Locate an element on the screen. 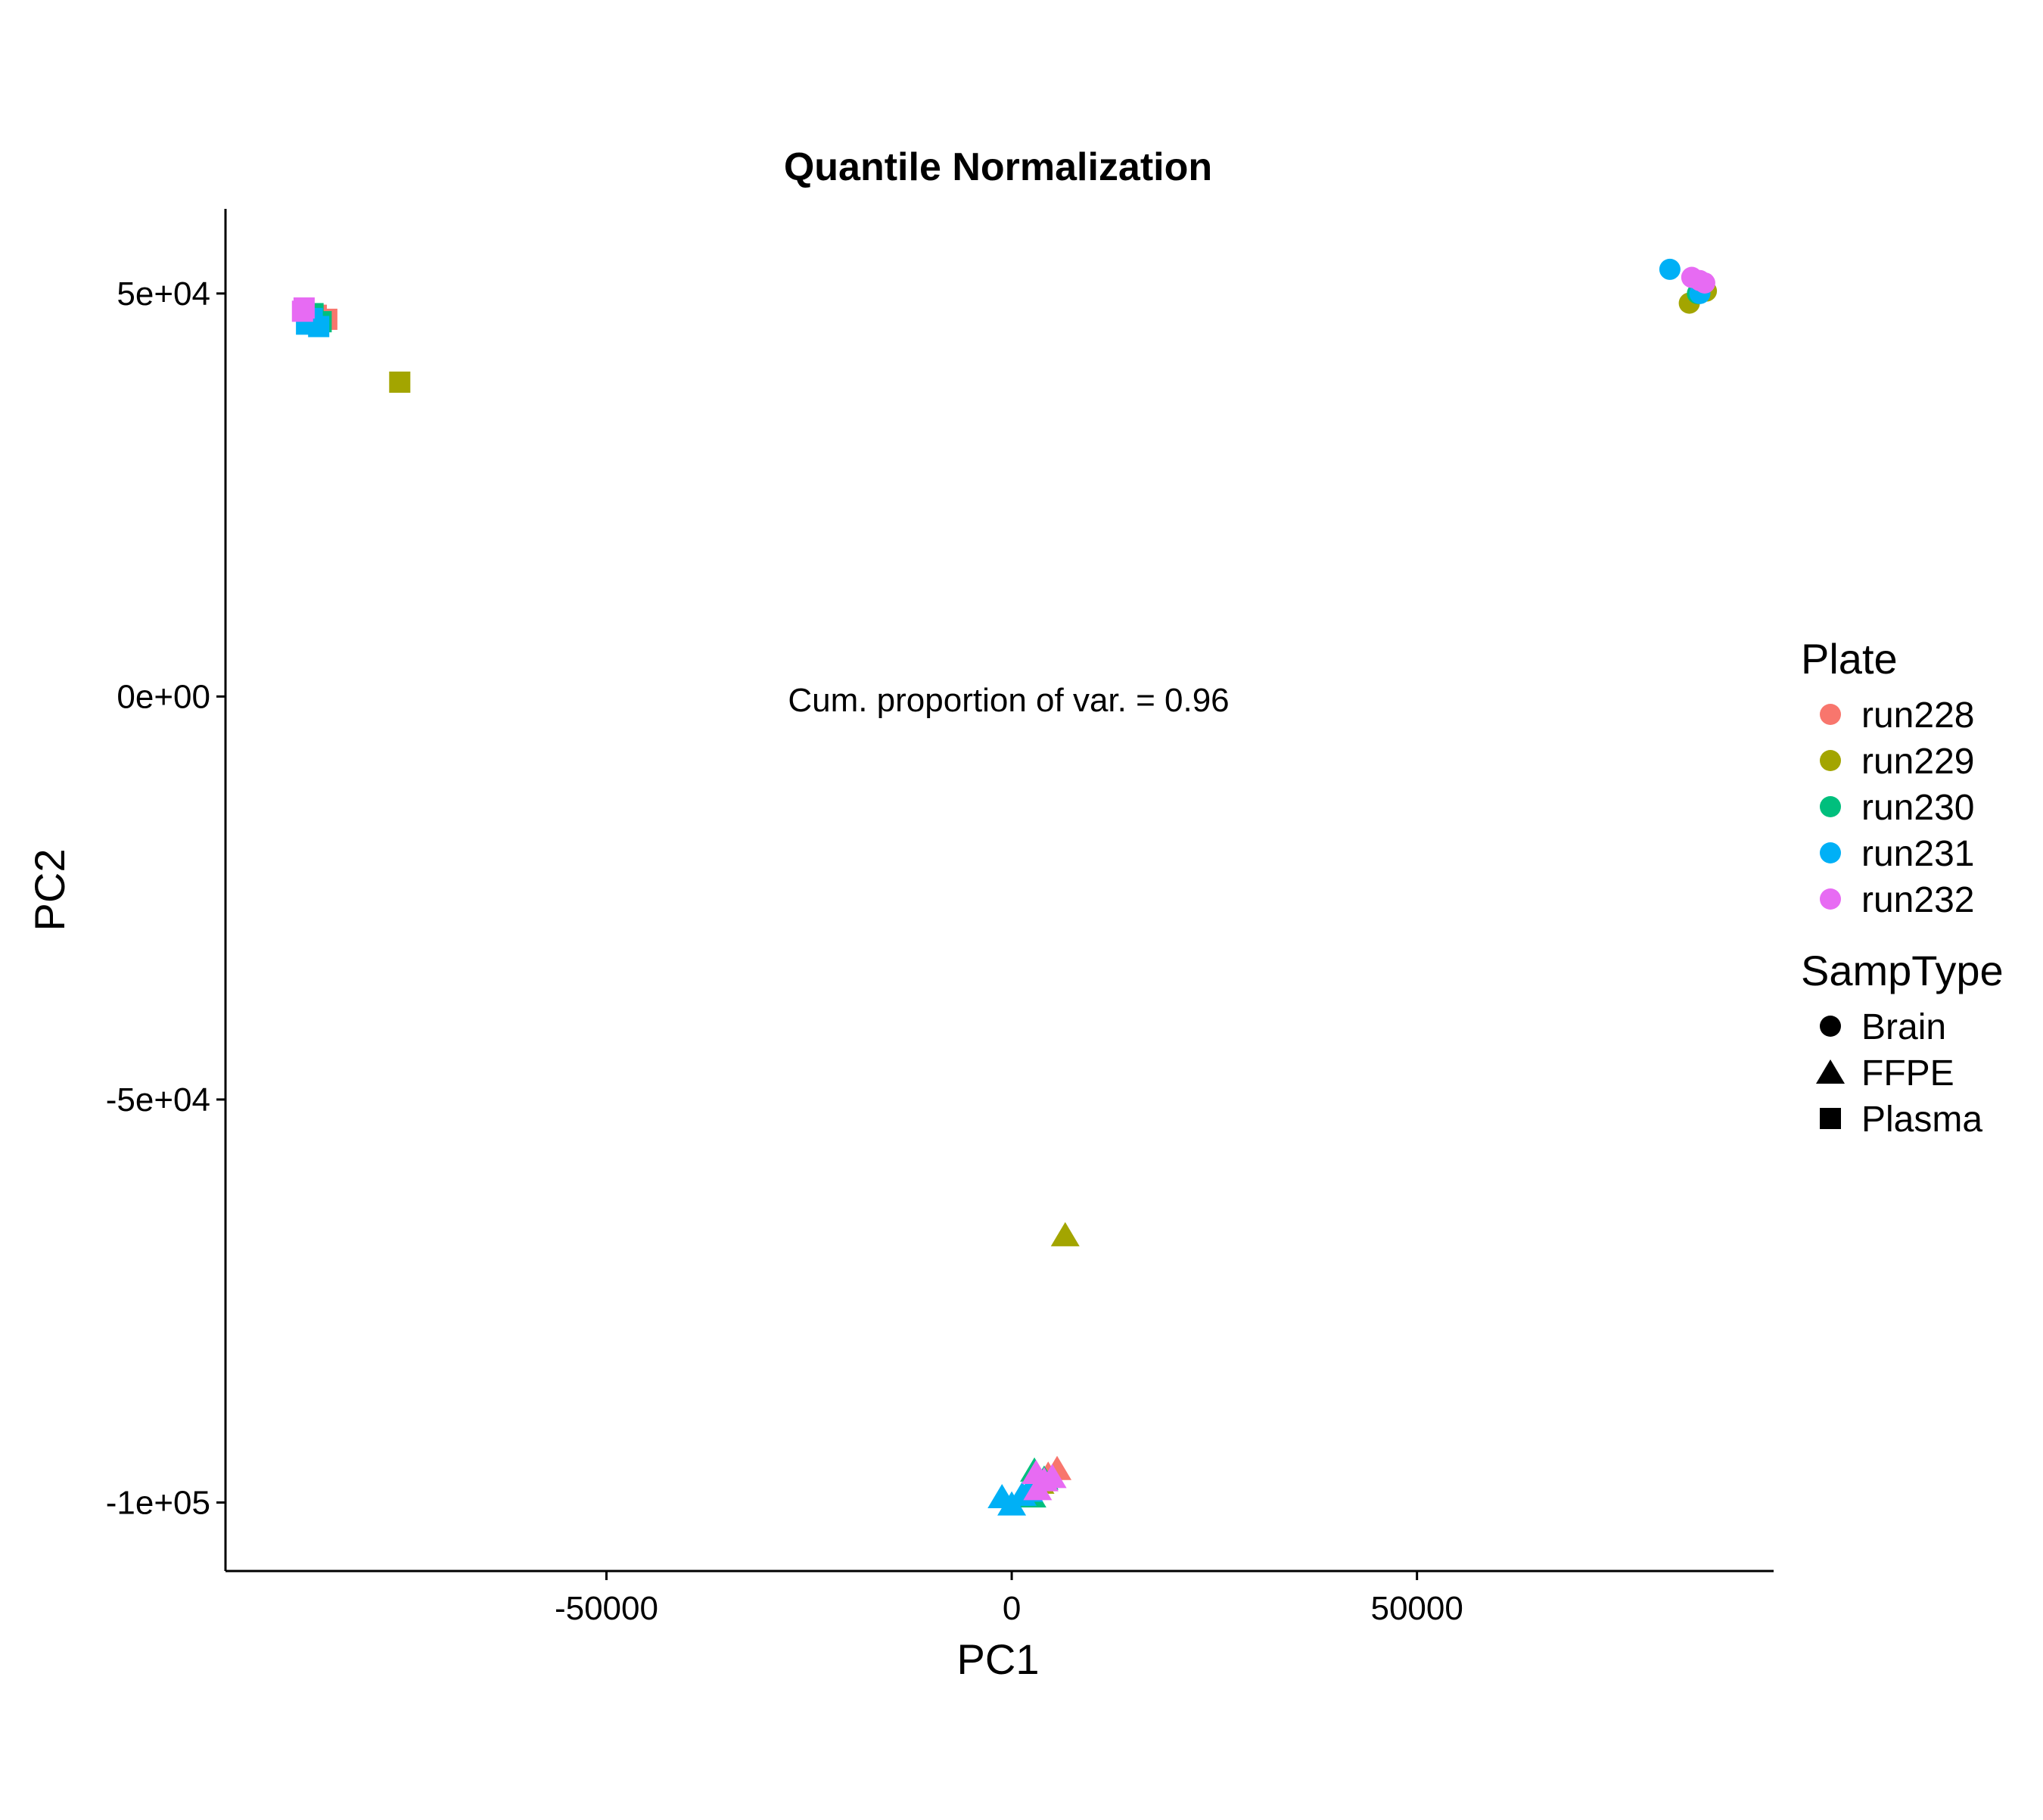 The width and height of the screenshot is (2043, 1820). legend-plate-title: Plate is located at coordinates (1849, 659).